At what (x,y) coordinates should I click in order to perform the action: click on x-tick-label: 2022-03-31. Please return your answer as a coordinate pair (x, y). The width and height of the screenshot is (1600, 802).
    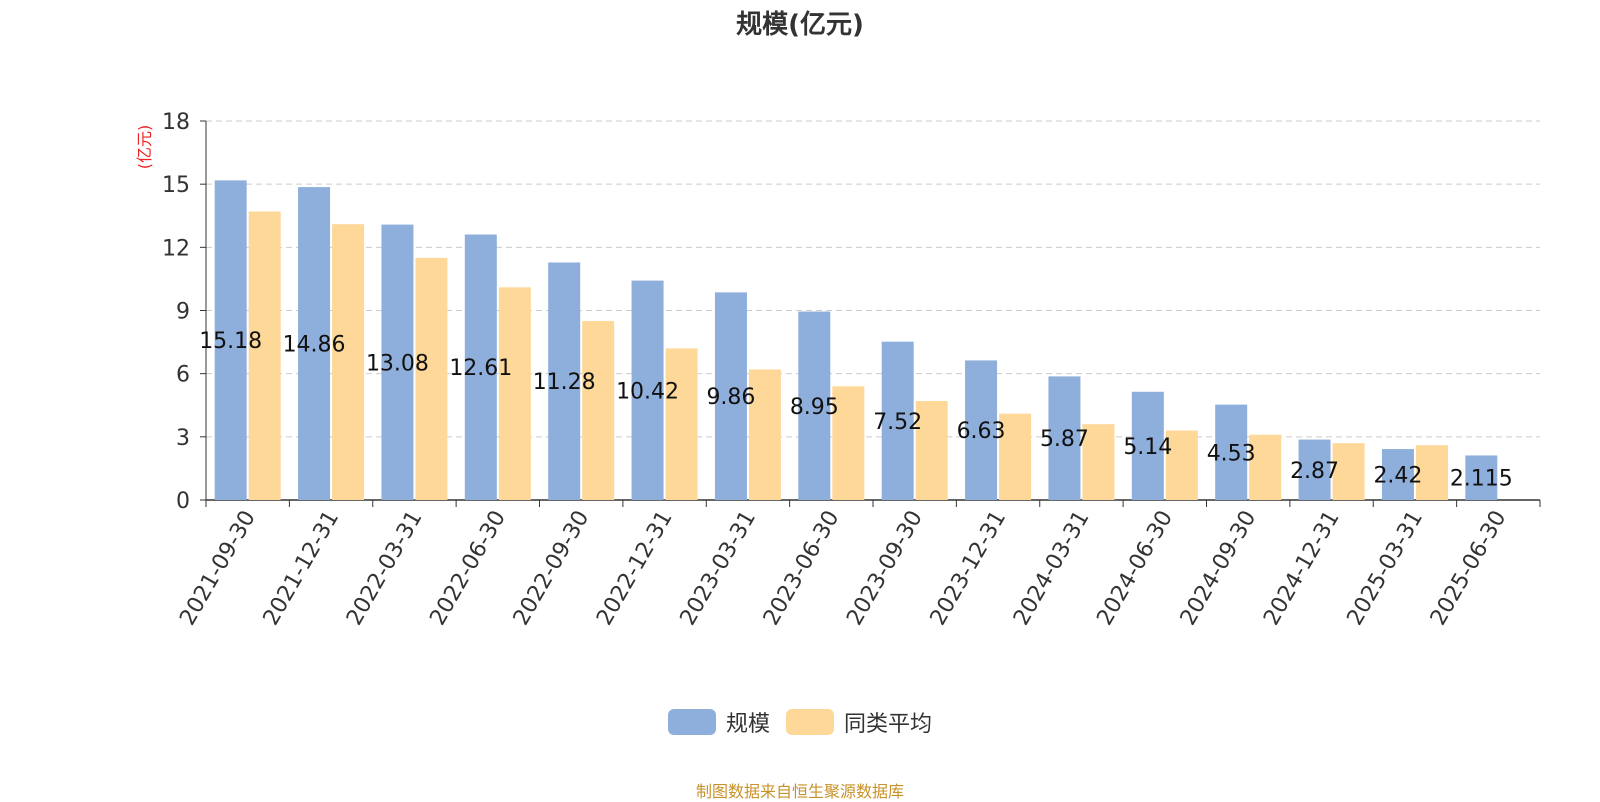
    Looking at the image, I should click on (385, 568).